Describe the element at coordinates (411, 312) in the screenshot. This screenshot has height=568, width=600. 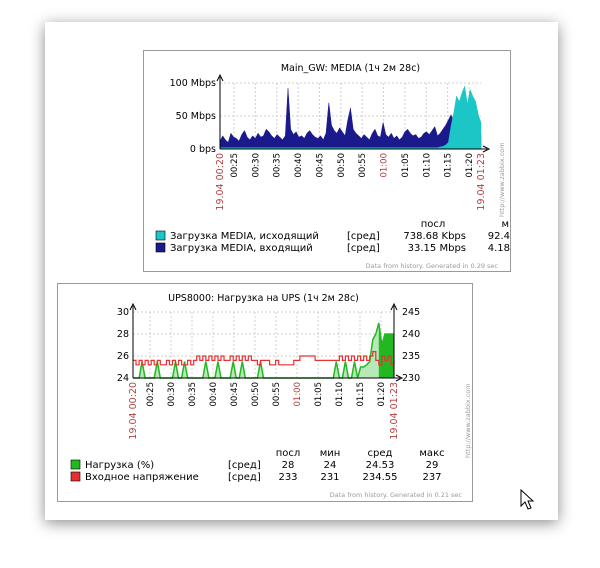
I see `y-right-tick-label: 245` at that location.